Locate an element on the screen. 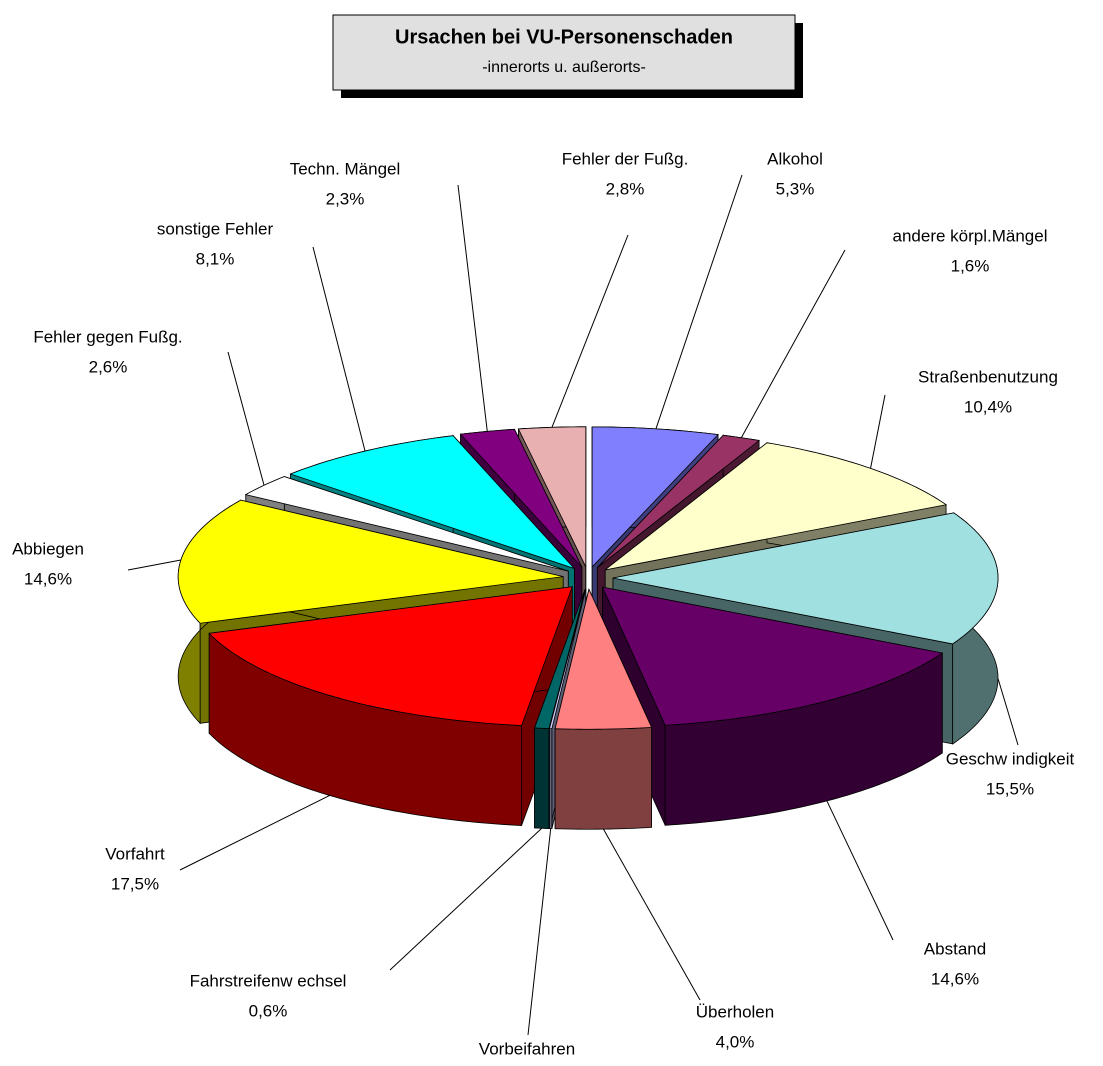 This screenshot has width=1103, height=1066. slice-label: Fehler gegen Fußg. is located at coordinates (107, 336).